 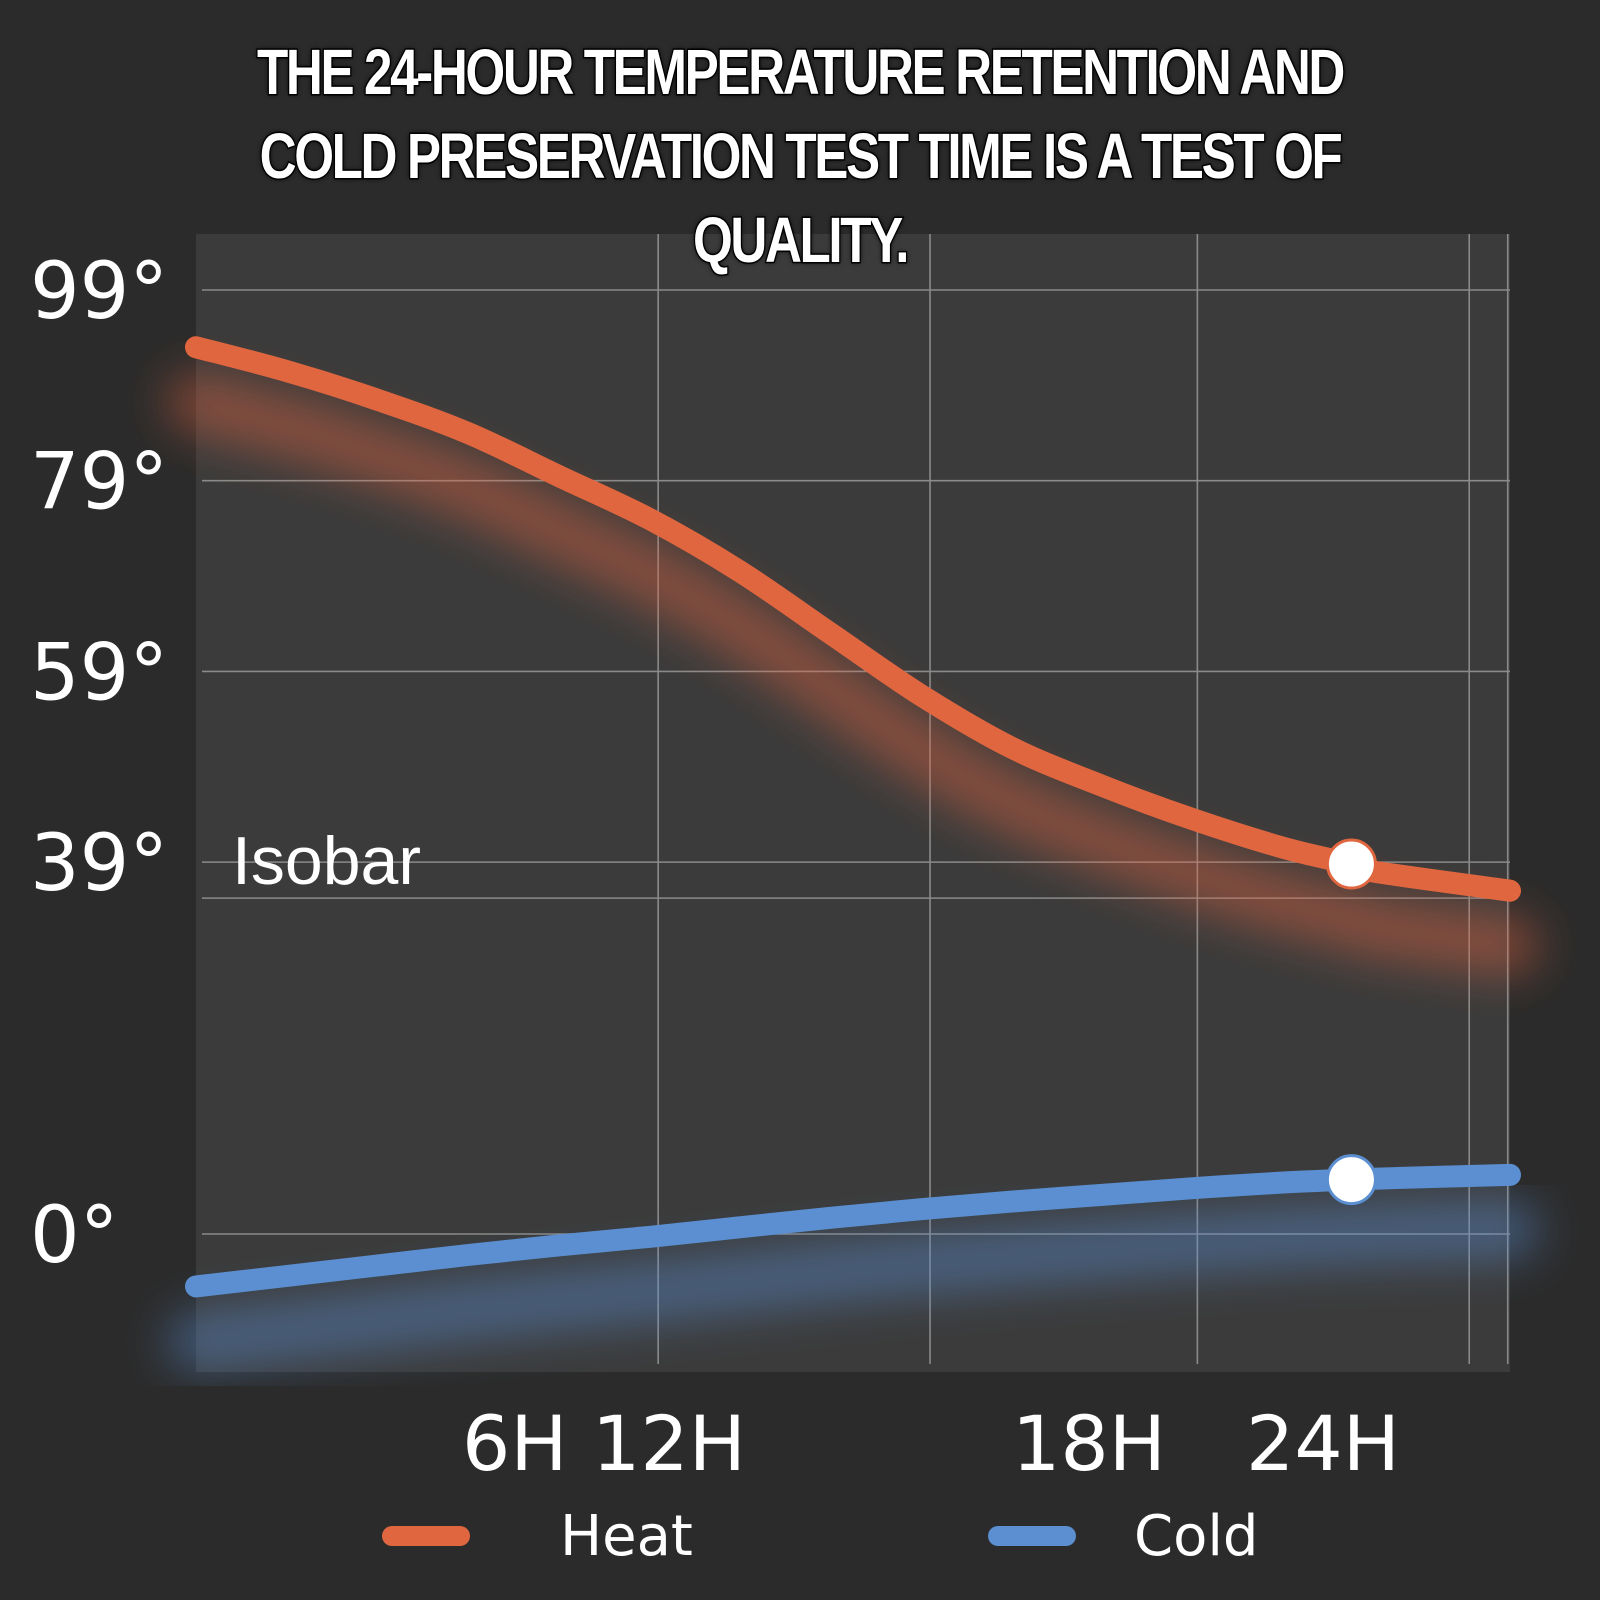 I want to click on series-markers, so click(x=1351, y=1022).